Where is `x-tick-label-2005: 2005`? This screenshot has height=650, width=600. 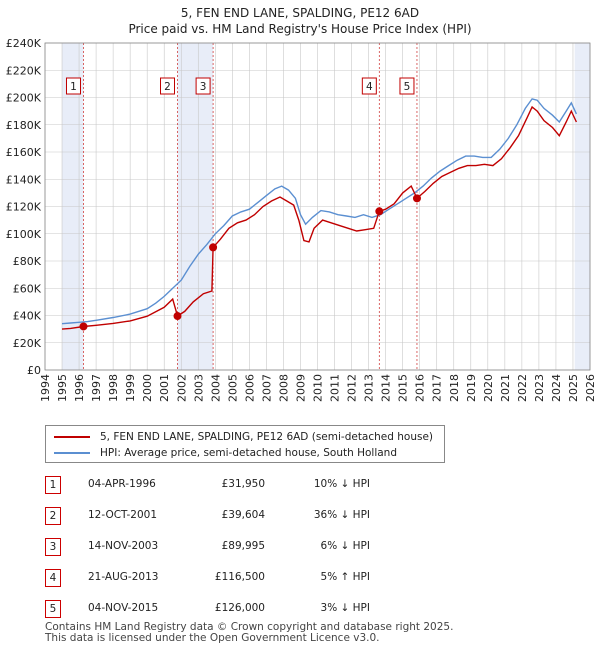 x-tick-label-2005: 2005 is located at coordinates (232, 388).